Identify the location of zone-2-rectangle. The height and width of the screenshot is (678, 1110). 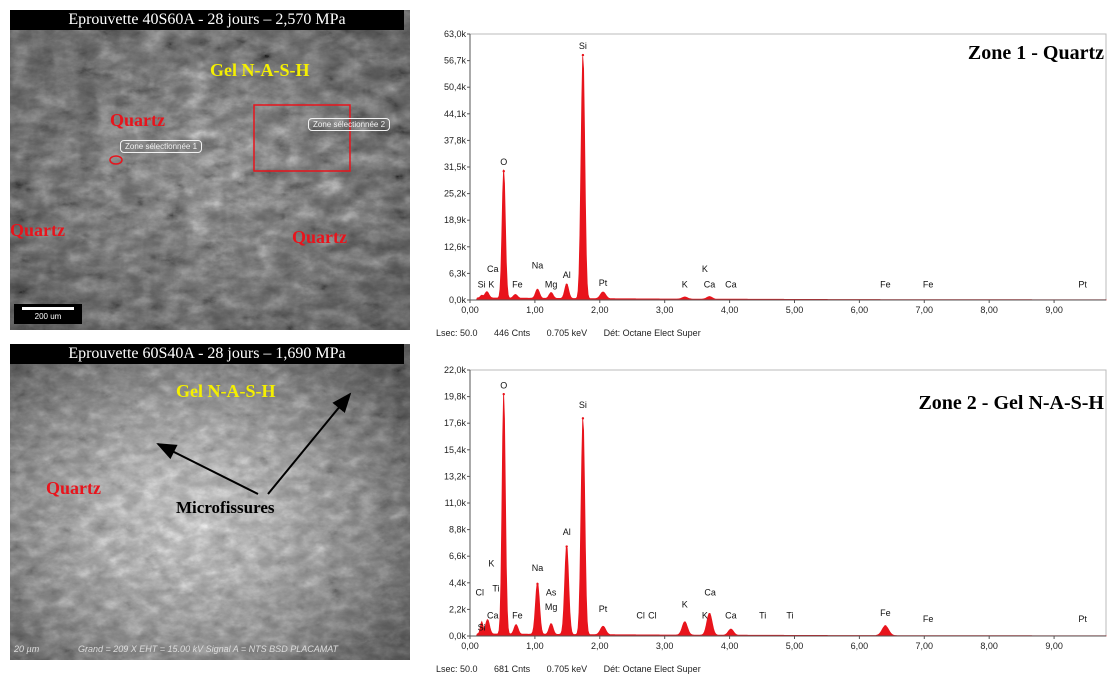
(302, 138).